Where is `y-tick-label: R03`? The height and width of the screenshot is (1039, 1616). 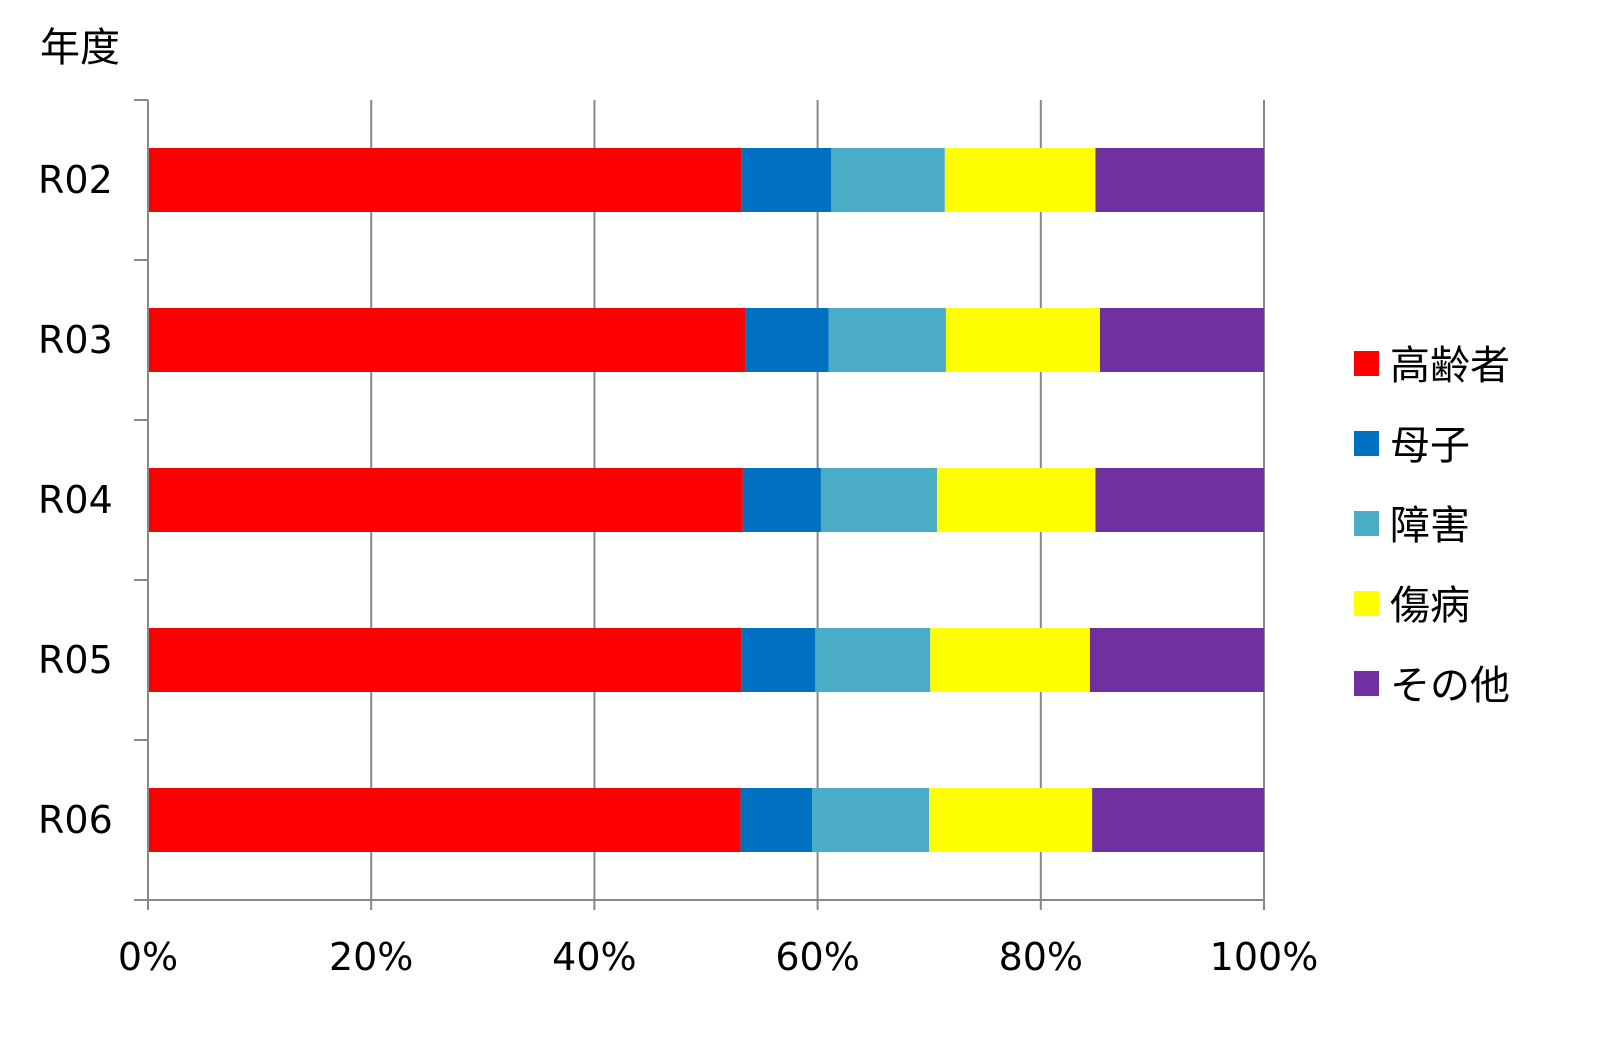 y-tick-label: R03 is located at coordinates (75, 340).